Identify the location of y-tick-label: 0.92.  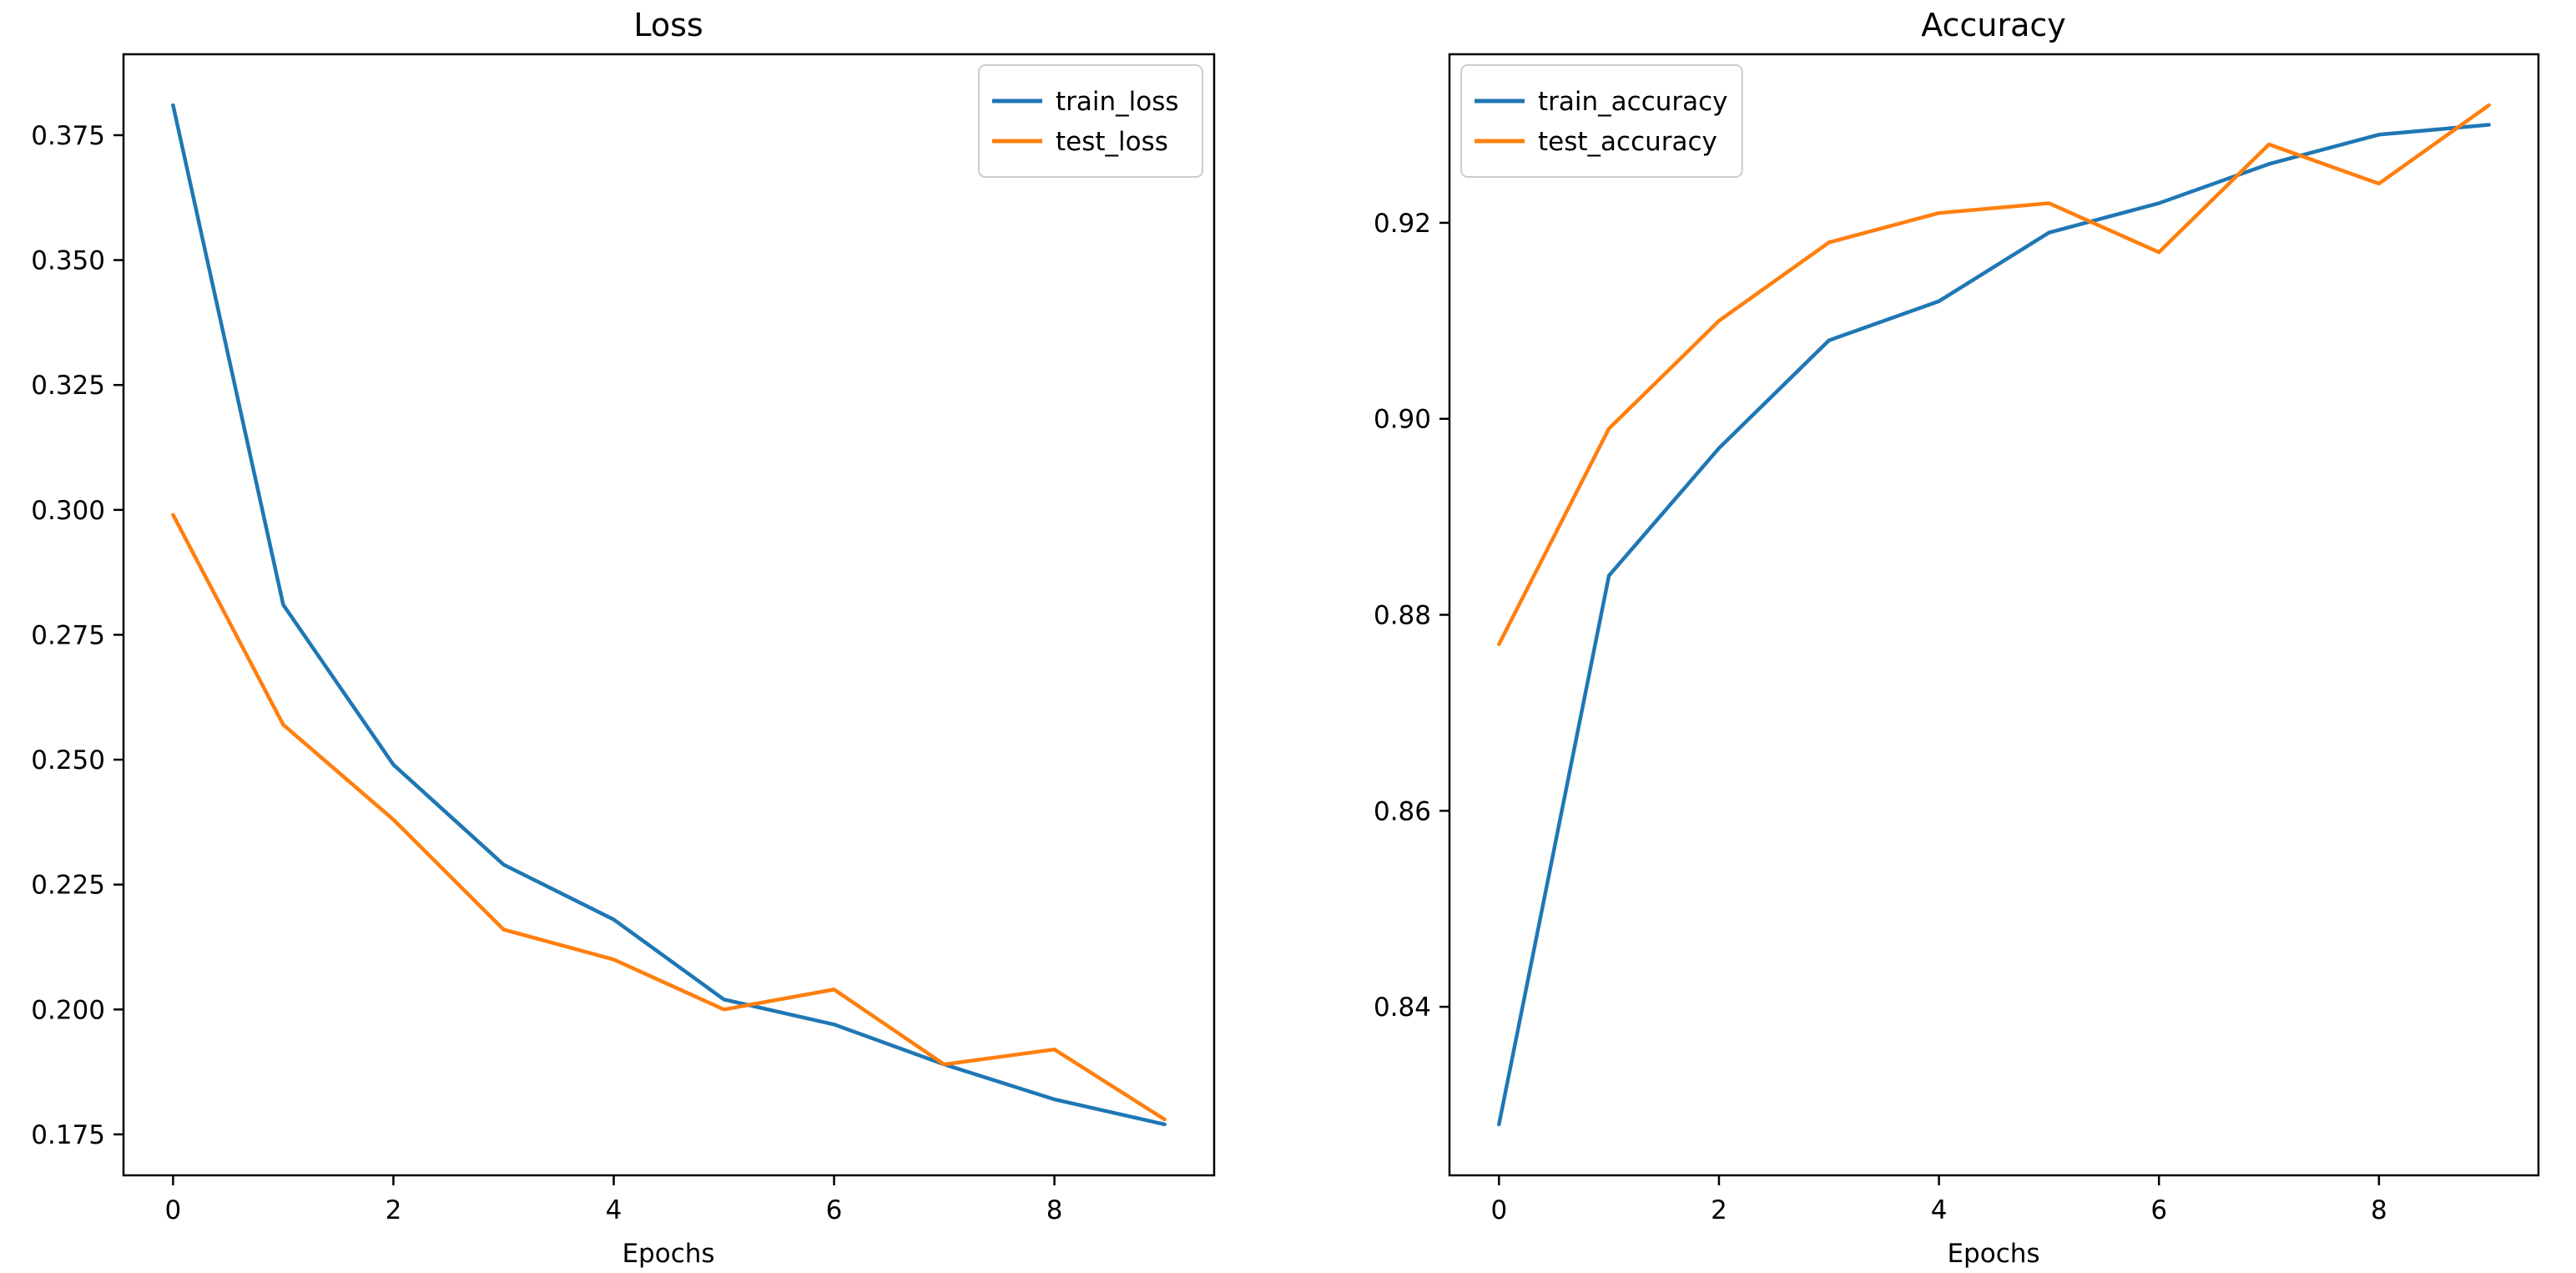
(1403, 224).